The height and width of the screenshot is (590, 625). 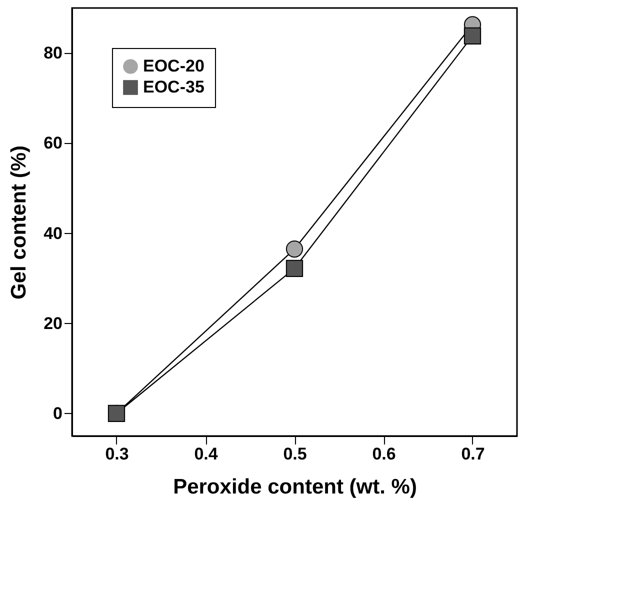 What do you see at coordinates (53, 143) in the screenshot?
I see `y-tick-label: 60` at bounding box center [53, 143].